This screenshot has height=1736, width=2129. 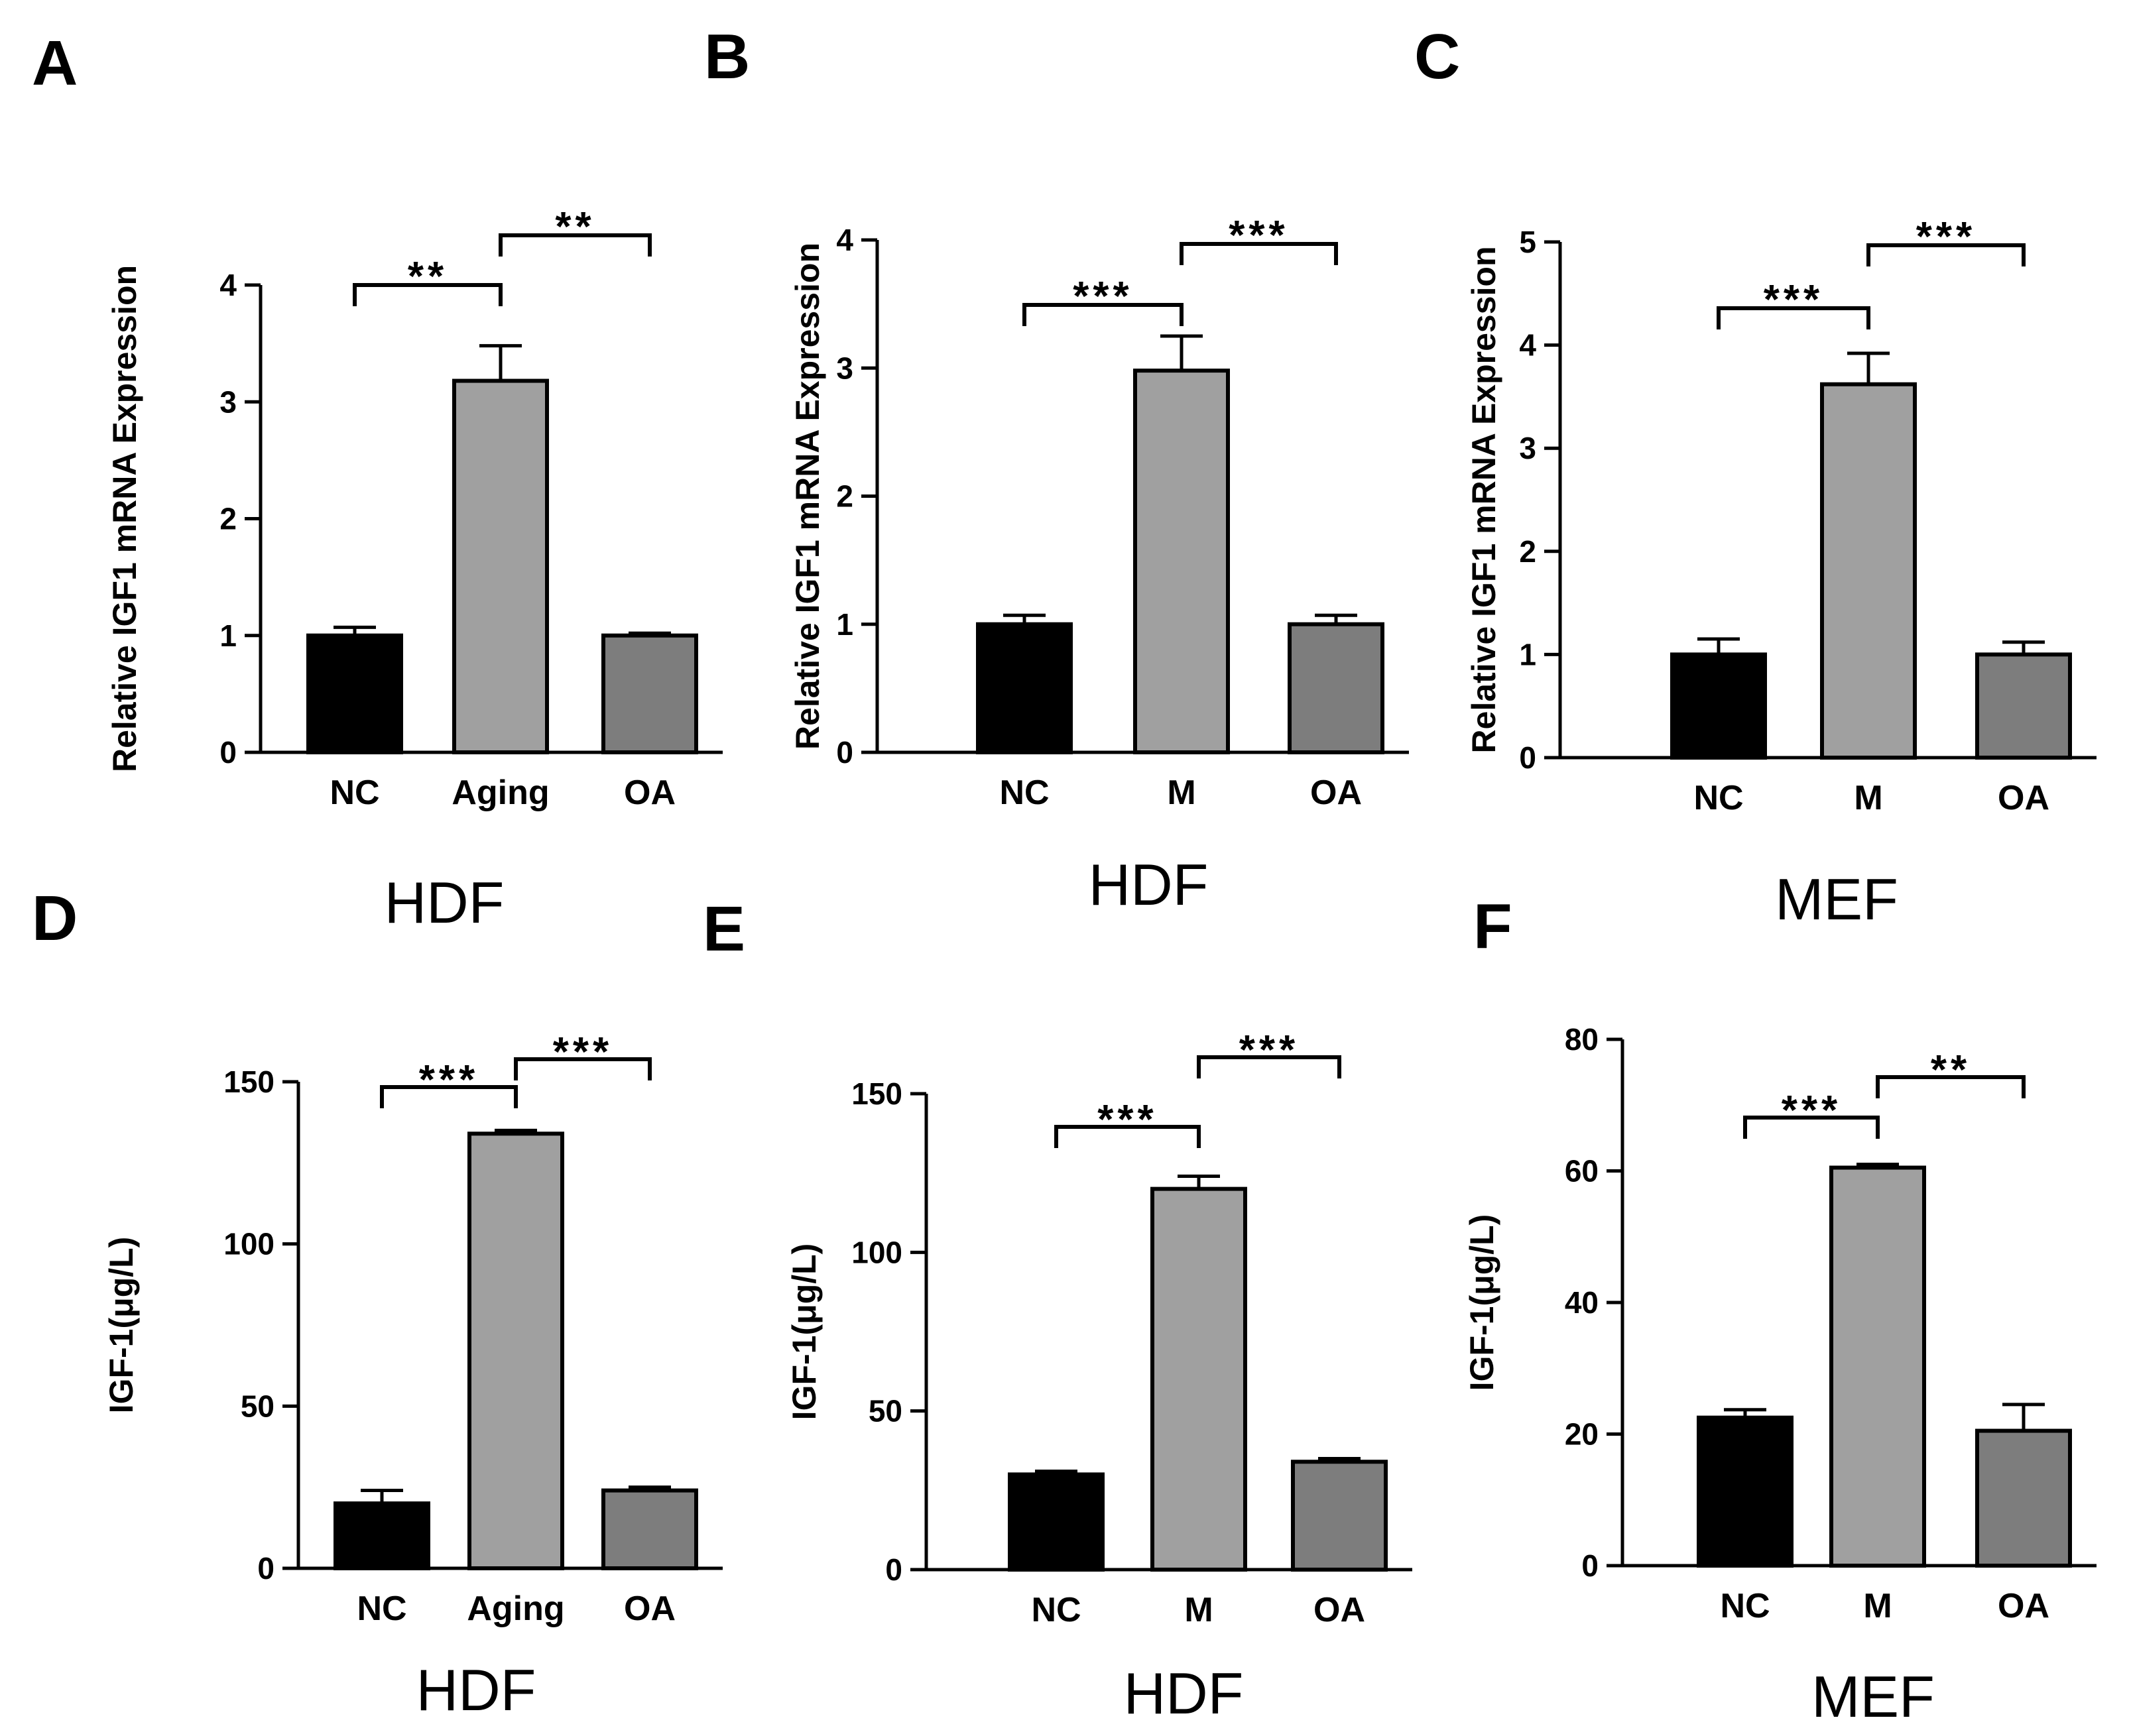 What do you see at coordinates (724, 929) in the screenshot?
I see `panel-letter: E` at bounding box center [724, 929].